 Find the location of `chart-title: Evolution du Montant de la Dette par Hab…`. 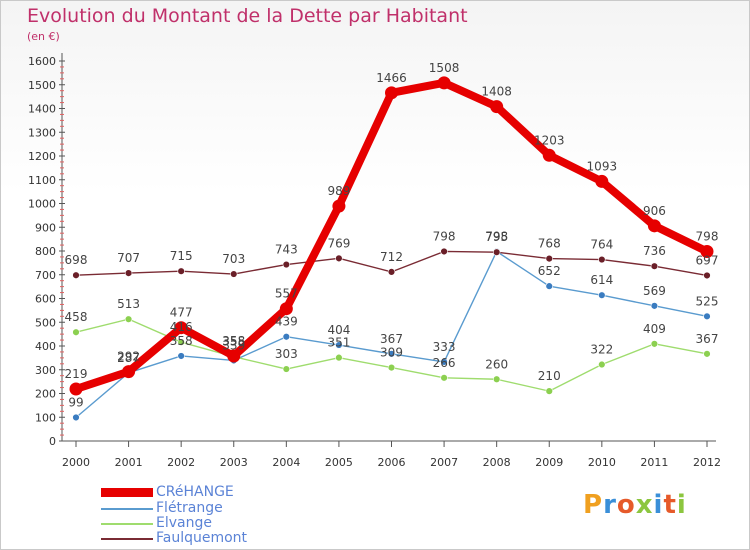

chart-title: Evolution du Montant de la Dette par Hab… is located at coordinates (247, 16).